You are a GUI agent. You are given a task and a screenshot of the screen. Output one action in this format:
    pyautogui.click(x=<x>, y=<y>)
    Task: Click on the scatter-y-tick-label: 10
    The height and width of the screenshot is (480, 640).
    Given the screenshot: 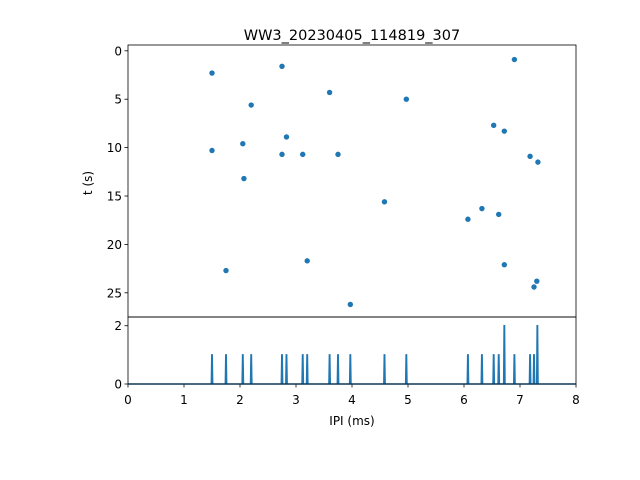 What is the action you would take?
    pyautogui.click(x=114, y=148)
    